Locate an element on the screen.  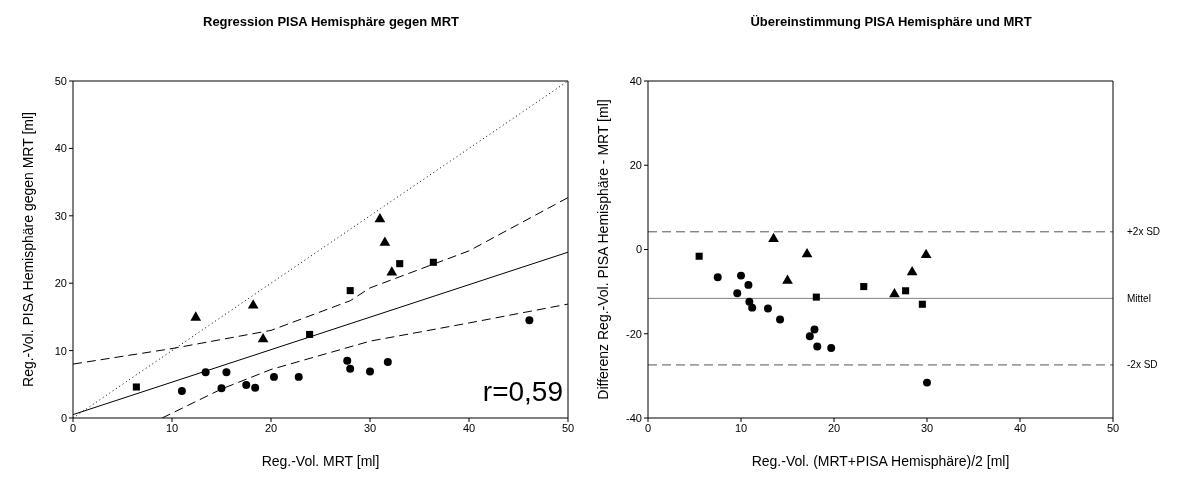
chart-title: Regression PISA Hemisphäre gegen MRT is located at coordinates (331, 21).